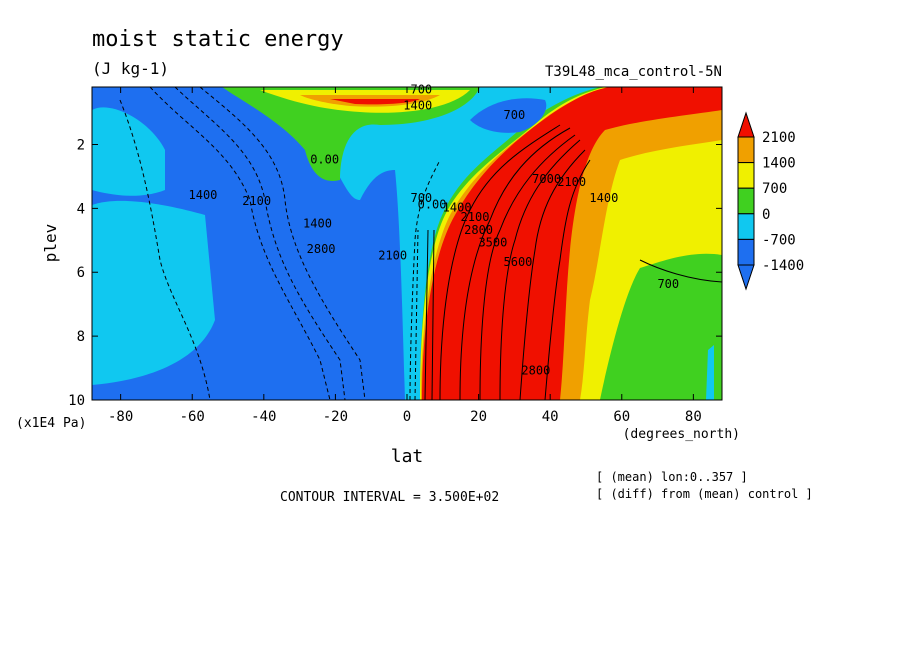 Image resolution: width=904 pixels, height=654 pixels. What do you see at coordinates (263, 417) in the screenshot?
I see `x-tick-label: -40` at bounding box center [263, 417].